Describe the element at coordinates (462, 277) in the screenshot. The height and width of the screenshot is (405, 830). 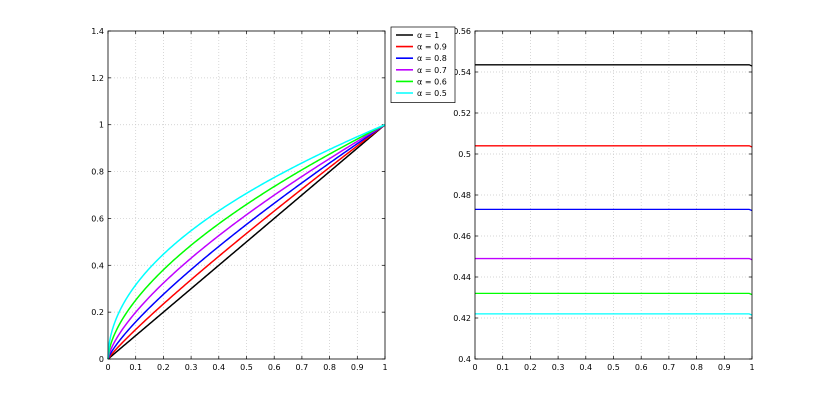
I see `right-y-tick-label: 0.44` at that location.